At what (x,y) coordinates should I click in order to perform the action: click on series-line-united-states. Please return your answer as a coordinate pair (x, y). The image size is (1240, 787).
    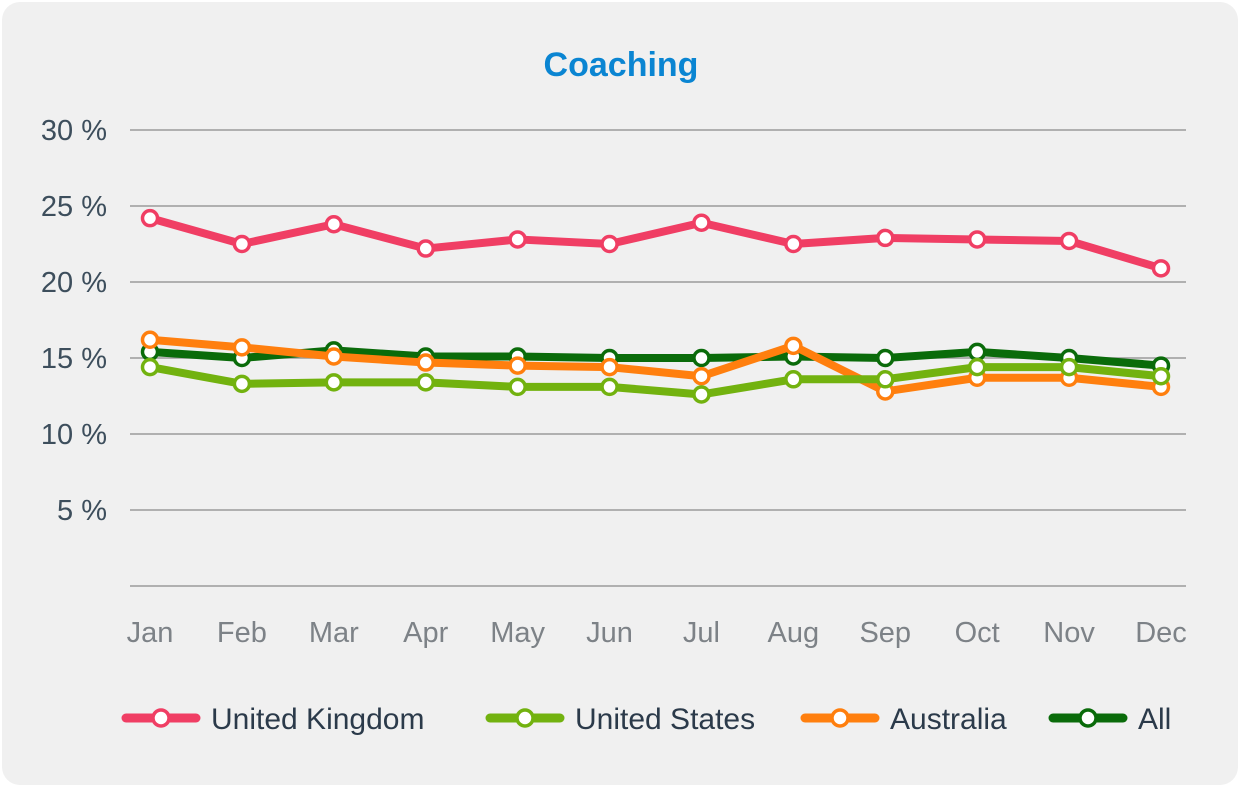
    Looking at the image, I should click on (655, 381).